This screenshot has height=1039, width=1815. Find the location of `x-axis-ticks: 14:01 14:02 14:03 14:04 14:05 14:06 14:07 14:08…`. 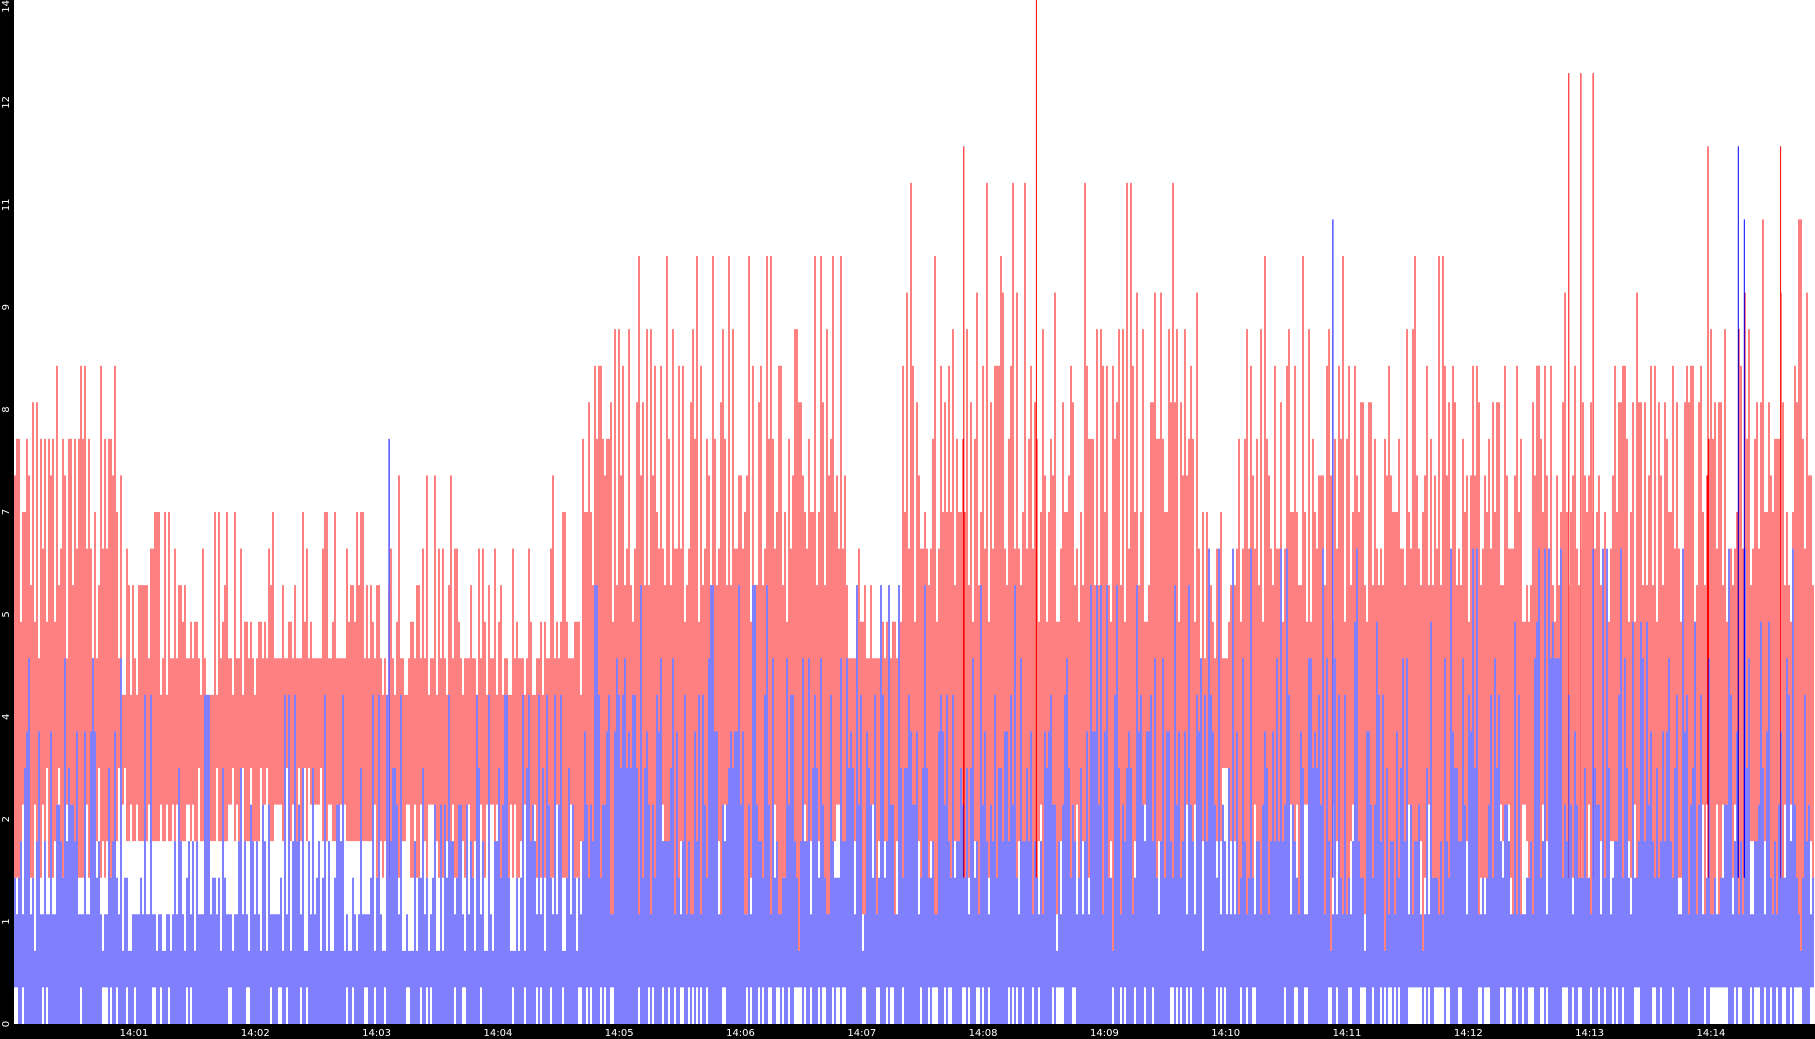

x-axis-ticks: 14:01 14:02 14:03 14:04 14:05 14:06 14:07 14:08… is located at coordinates (923, 1033).